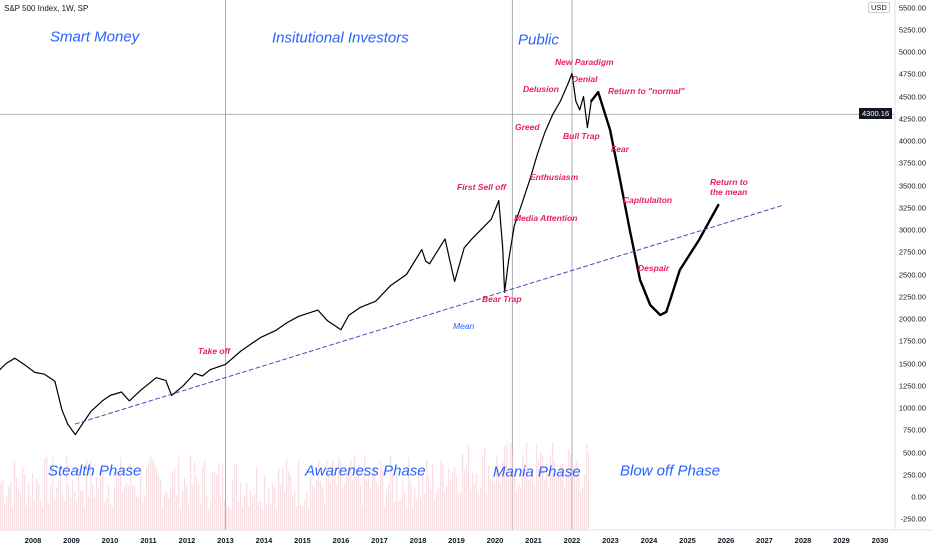 The height and width of the screenshot is (550, 932). Describe the element at coordinates (187, 540) in the screenshot. I see `time-tick-label: 2012` at that location.